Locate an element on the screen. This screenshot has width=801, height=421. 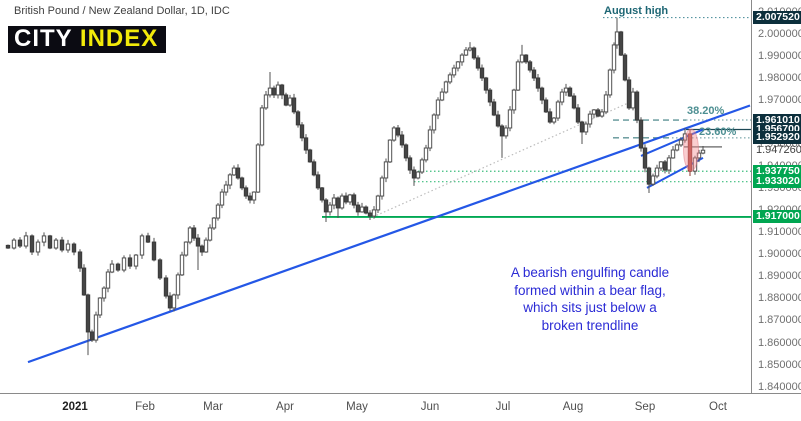
month-tick: Sep is located at coordinates (645, 407).